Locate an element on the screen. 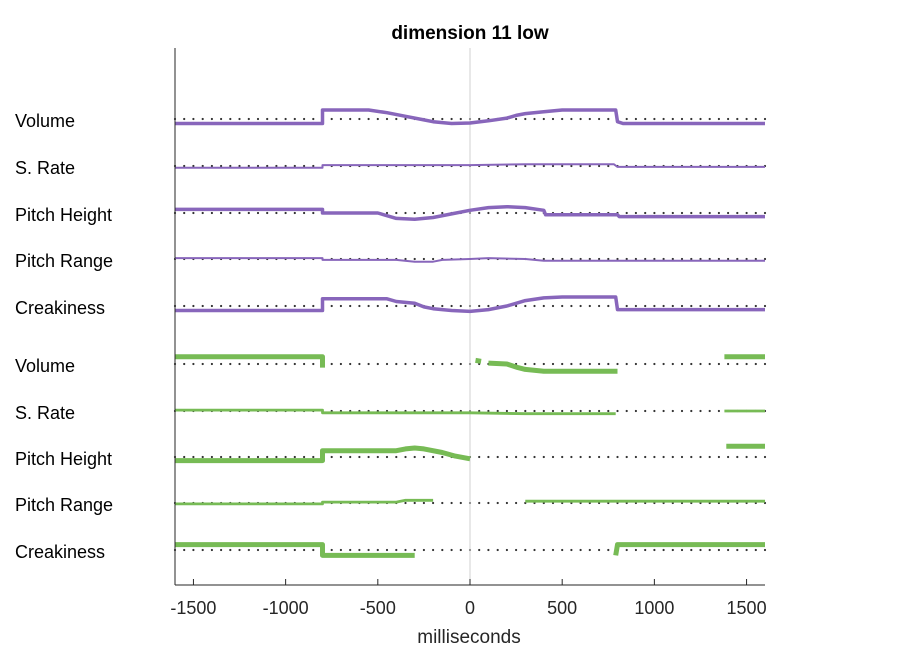  x-tick-label: 0 is located at coordinates (470, 608).